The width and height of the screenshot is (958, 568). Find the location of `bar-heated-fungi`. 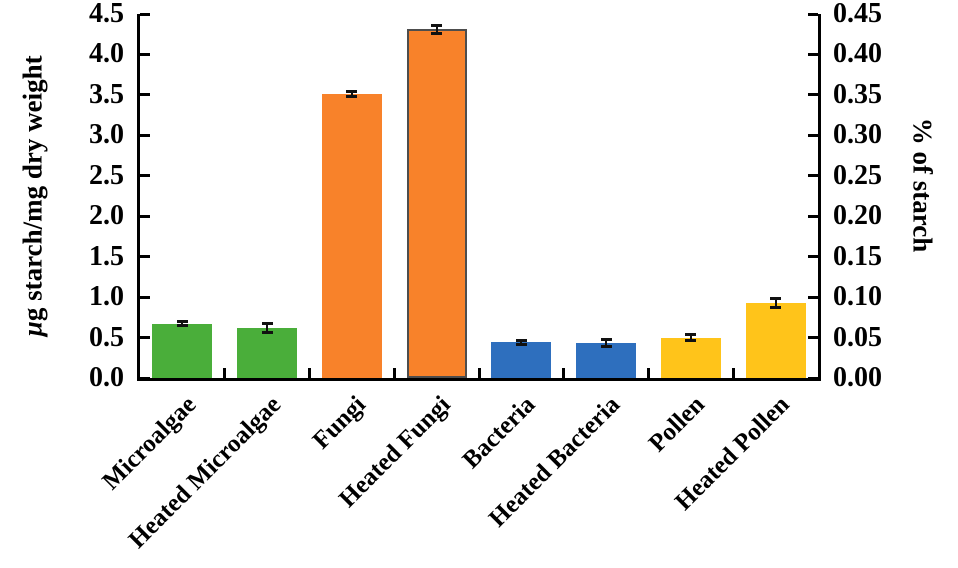

bar-heated-fungi is located at coordinates (436, 203).